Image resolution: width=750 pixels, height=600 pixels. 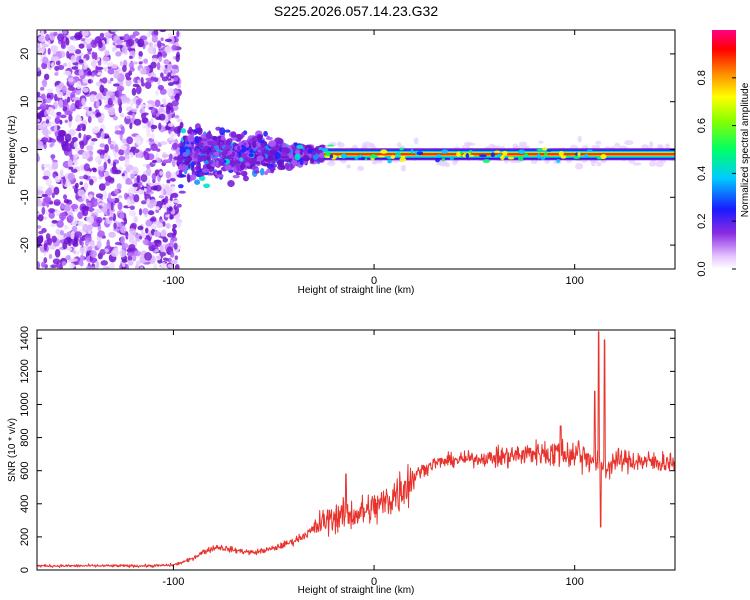 I want to click on y-tick-label: -10, so click(x=25, y=197).